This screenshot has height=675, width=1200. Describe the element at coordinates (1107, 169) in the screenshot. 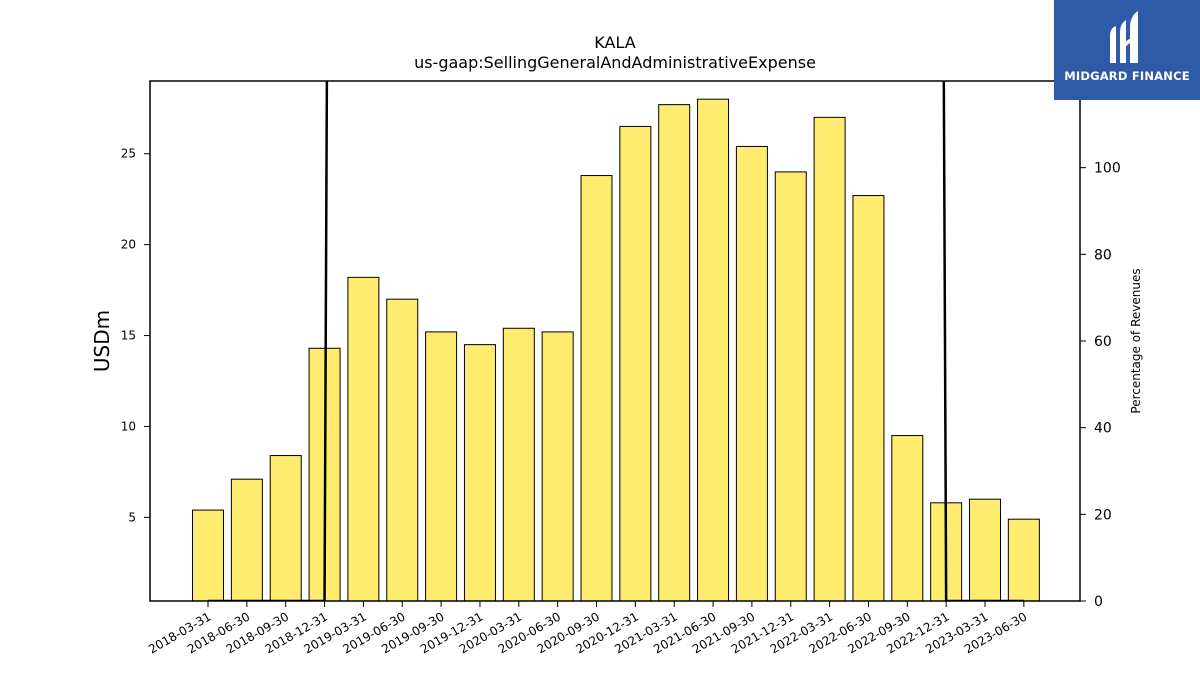

I see `y-right-tick-label: 100` at that location.